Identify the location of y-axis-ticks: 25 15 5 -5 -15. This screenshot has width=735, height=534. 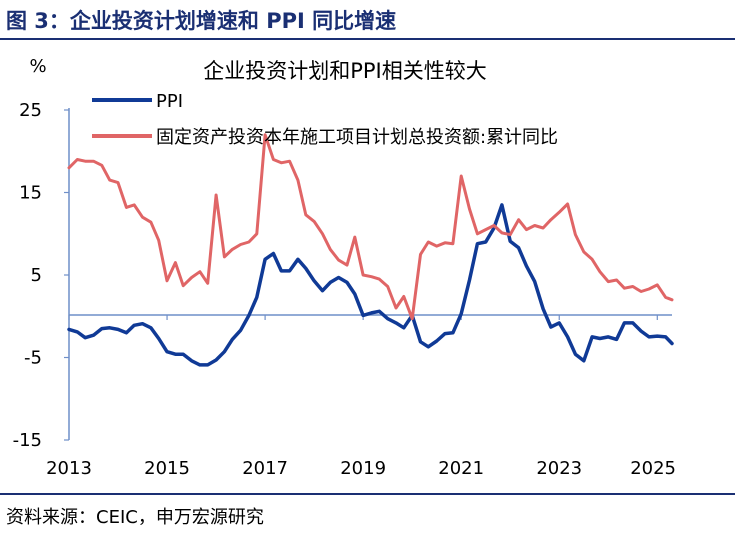
(41, 275).